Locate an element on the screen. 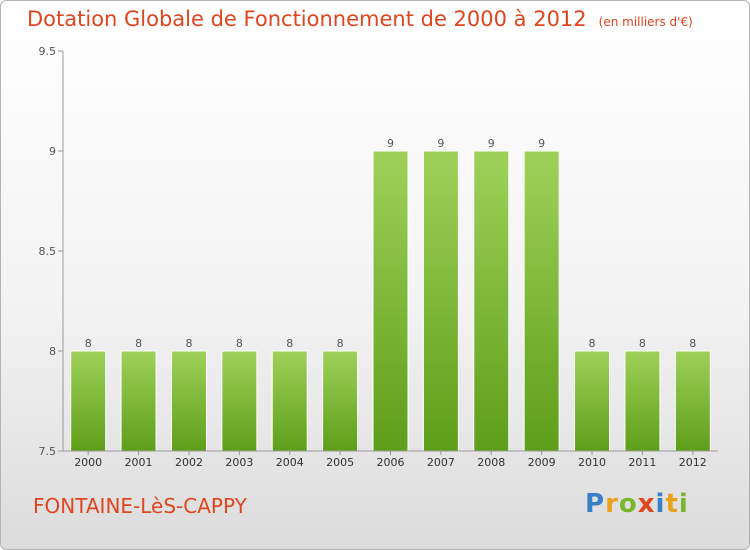  proxiti-logo: Proxiti is located at coordinates (637, 504).